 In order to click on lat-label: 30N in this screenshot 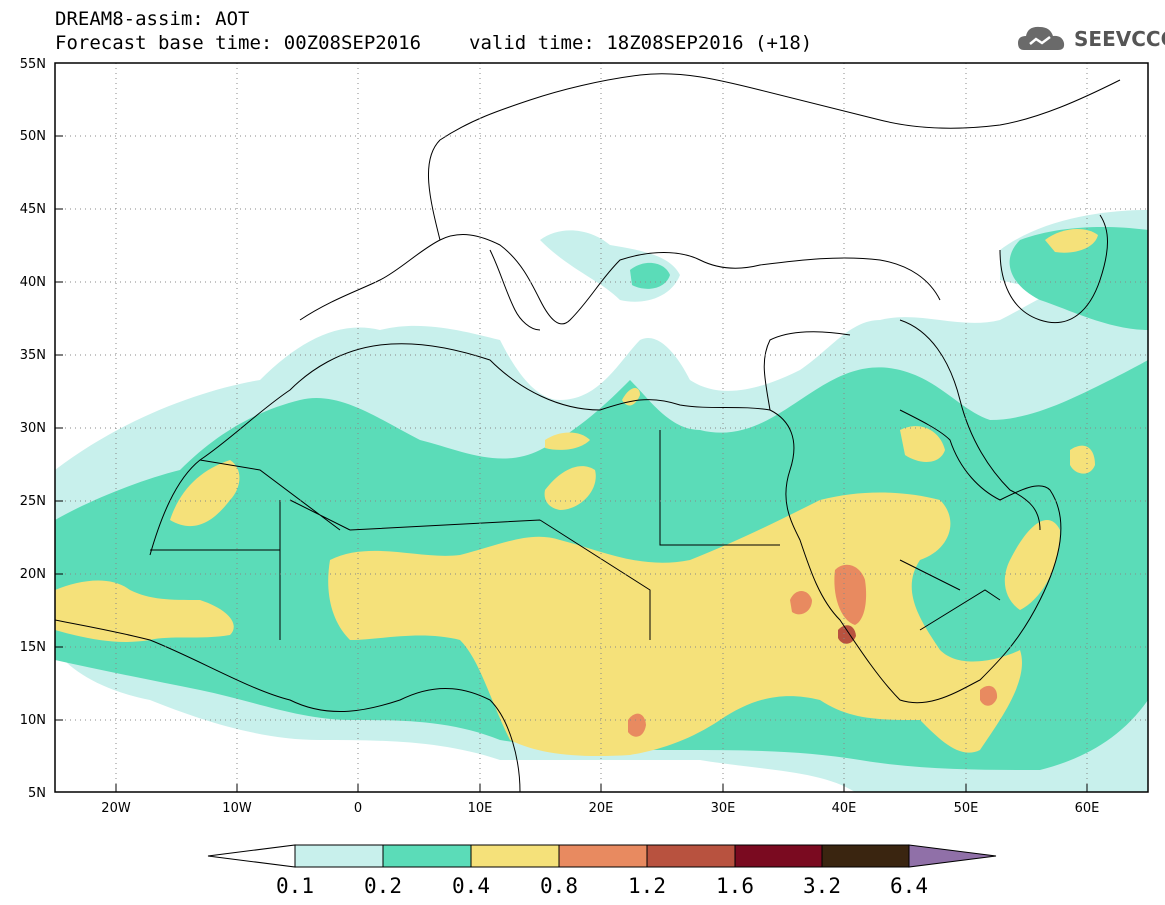, I will do `click(33, 428)`.